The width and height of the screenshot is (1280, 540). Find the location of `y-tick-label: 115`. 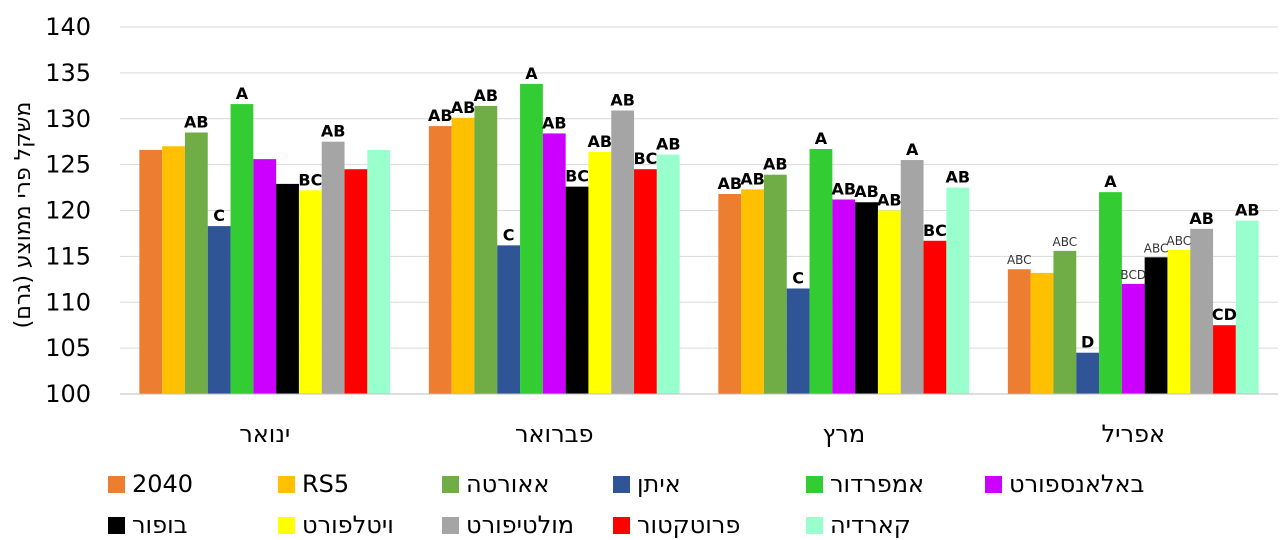

y-tick-label: 115 is located at coordinates (68, 256).